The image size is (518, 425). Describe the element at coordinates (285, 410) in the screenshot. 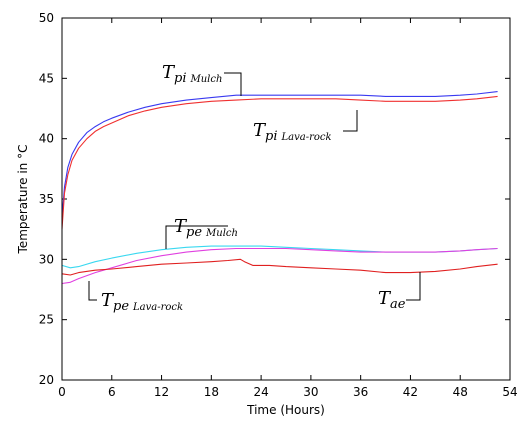

I see `x-axis-title: Time (Hours)` at that location.